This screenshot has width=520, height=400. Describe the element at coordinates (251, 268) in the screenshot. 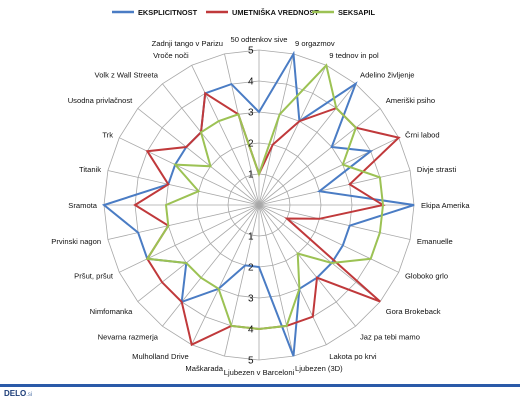

I see `tick-label-lower: 2` at that location.